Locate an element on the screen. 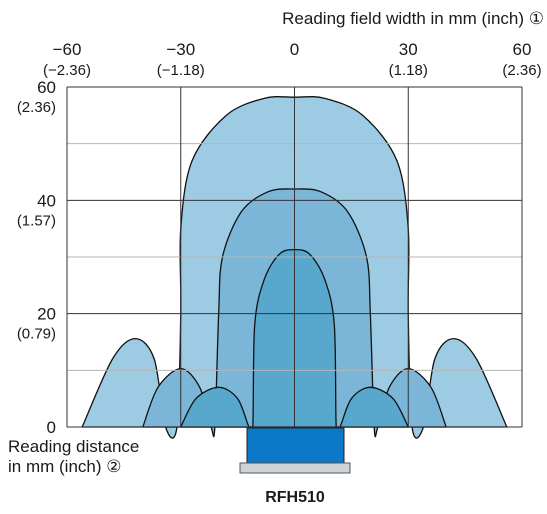 This screenshot has height=514, width=547. x-tick-sublabel: (2.36) is located at coordinates (521, 70).